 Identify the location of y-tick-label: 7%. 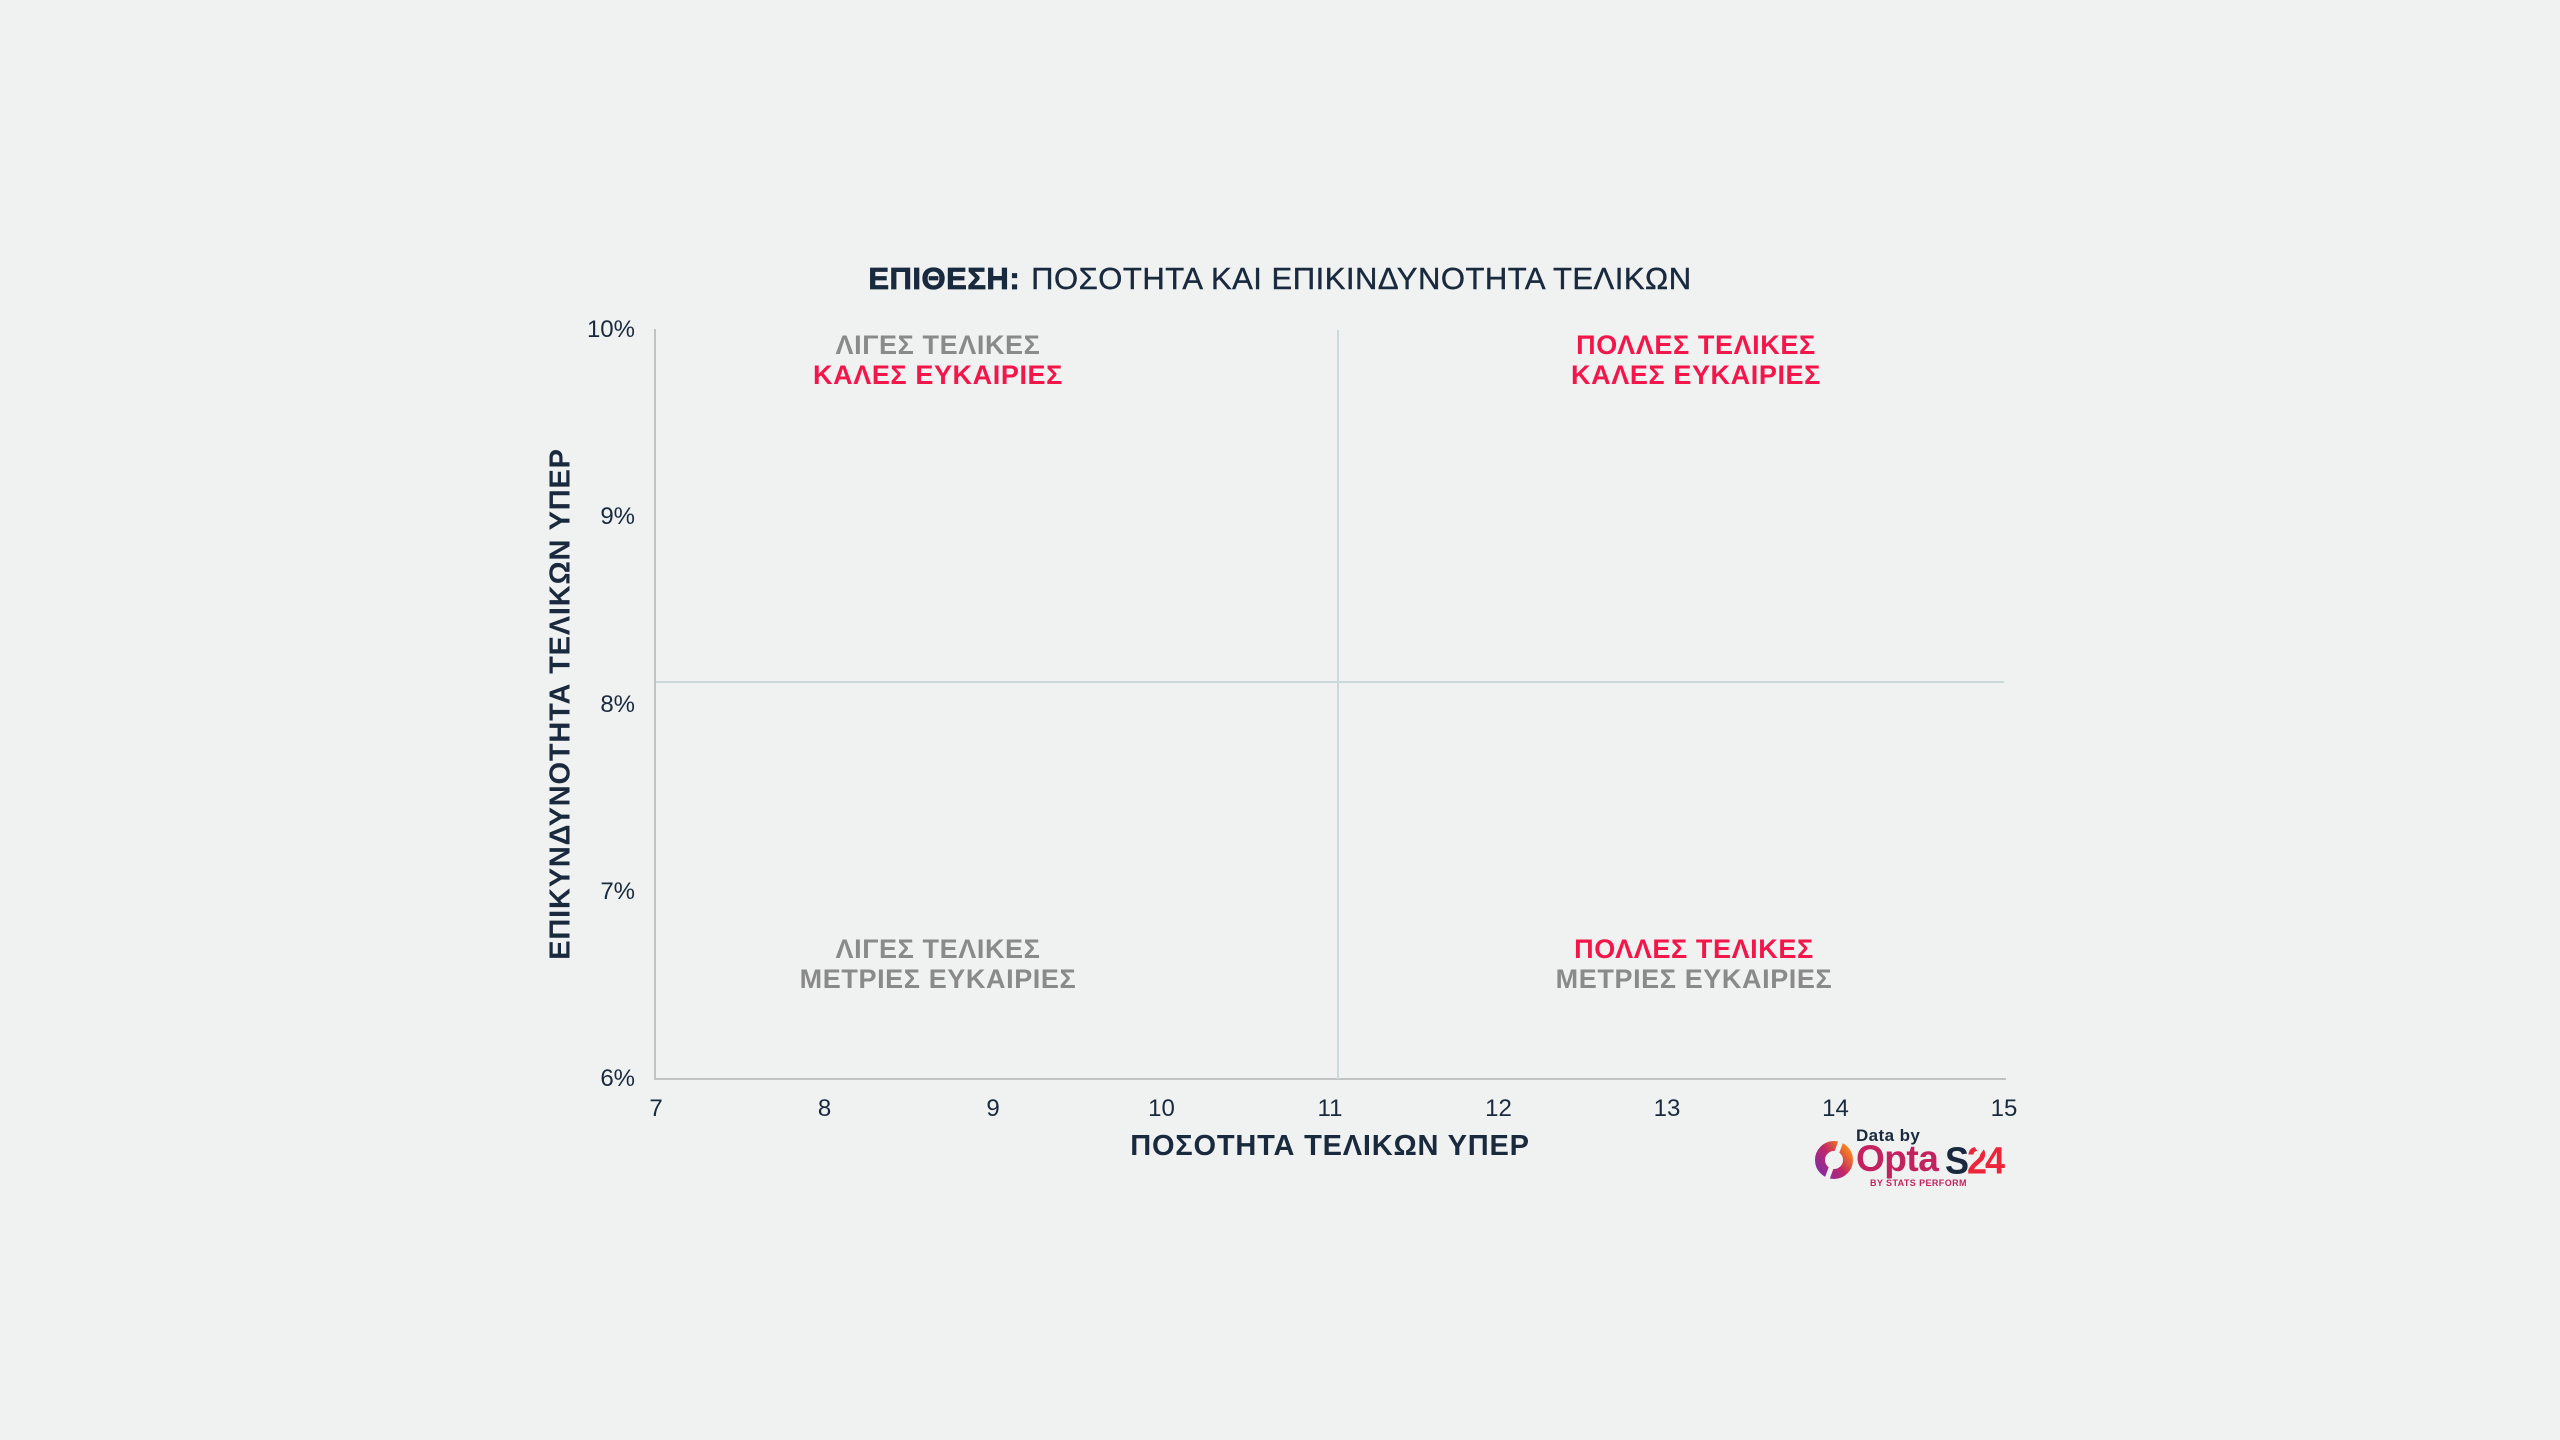
(617, 891).